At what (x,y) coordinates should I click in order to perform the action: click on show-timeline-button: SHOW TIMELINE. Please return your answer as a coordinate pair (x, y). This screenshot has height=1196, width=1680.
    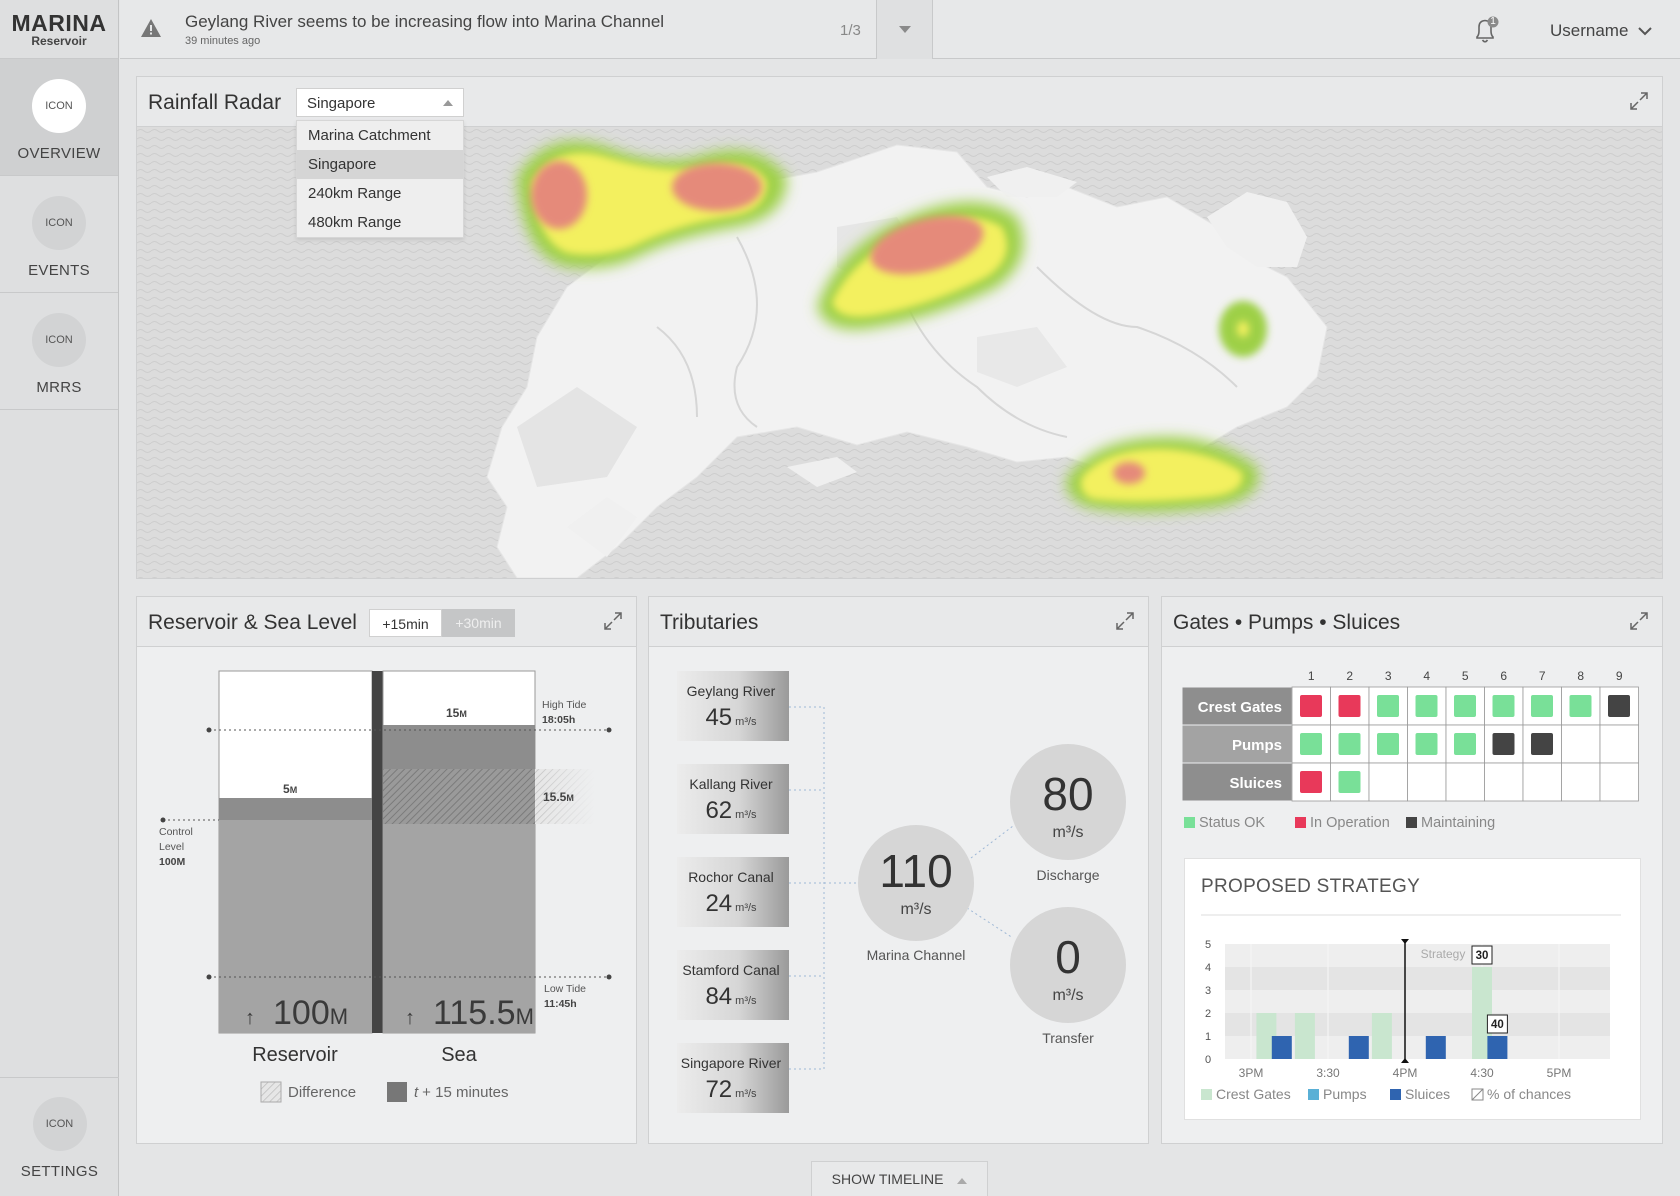
    Looking at the image, I should click on (899, 1178).